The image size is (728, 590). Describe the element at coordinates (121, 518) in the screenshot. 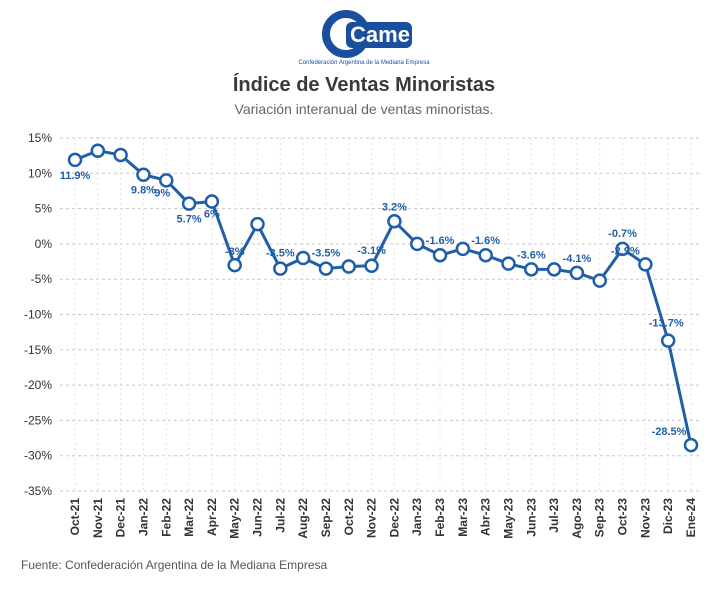

I see `x-tick-label: Dec-21` at that location.